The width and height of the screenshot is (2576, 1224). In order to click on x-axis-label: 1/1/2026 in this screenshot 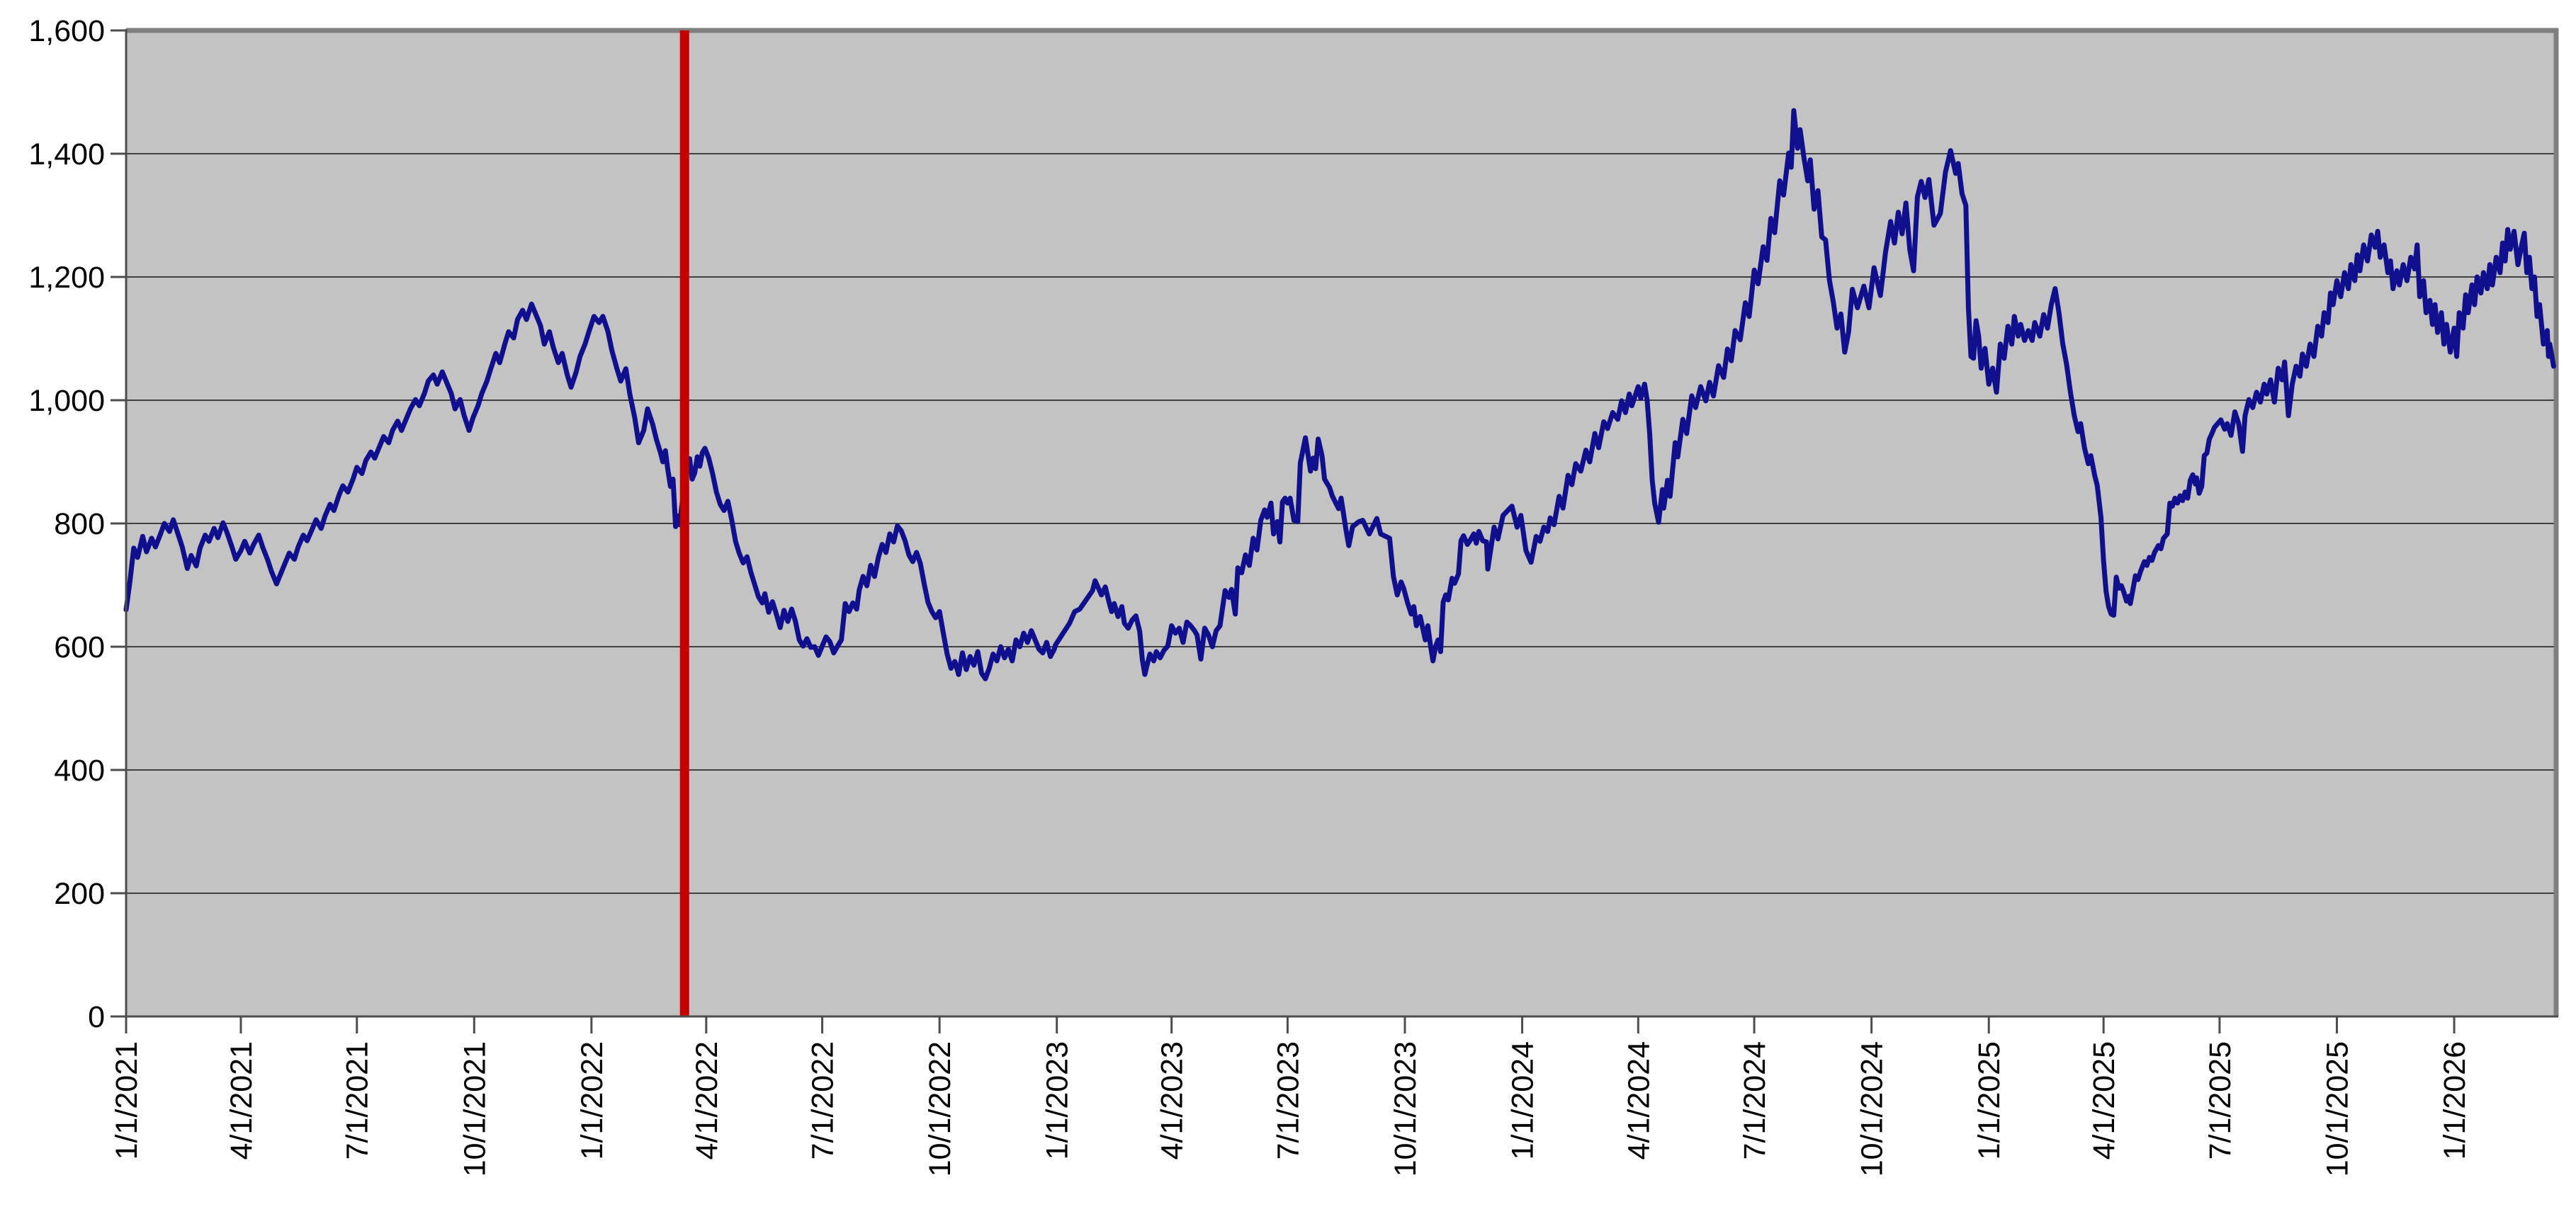, I will do `click(2455, 1101)`.